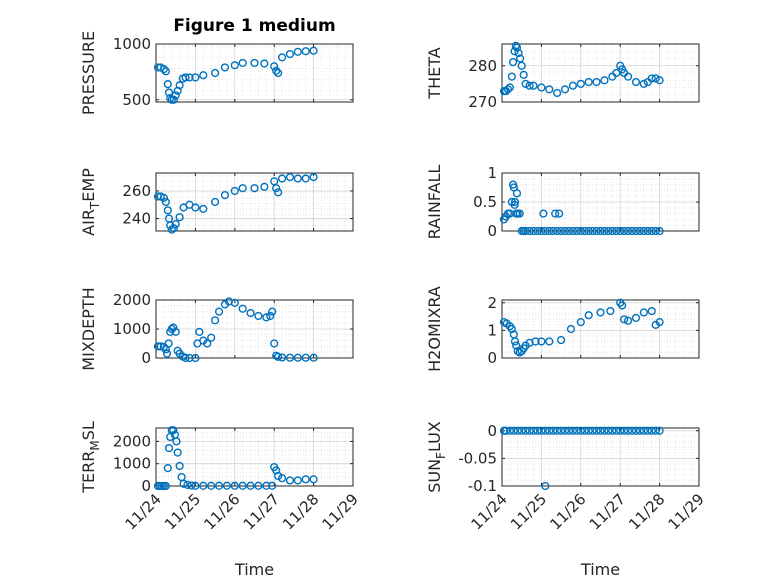 The height and width of the screenshot is (583, 778). I want to click on y-axis-label: PRESSURE, so click(88, 73).